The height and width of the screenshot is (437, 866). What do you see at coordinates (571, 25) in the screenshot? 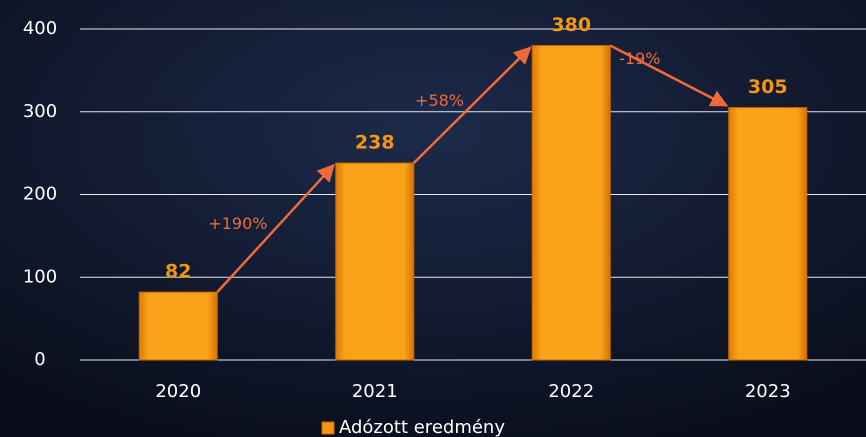
I see `data-label: 380` at bounding box center [571, 25].